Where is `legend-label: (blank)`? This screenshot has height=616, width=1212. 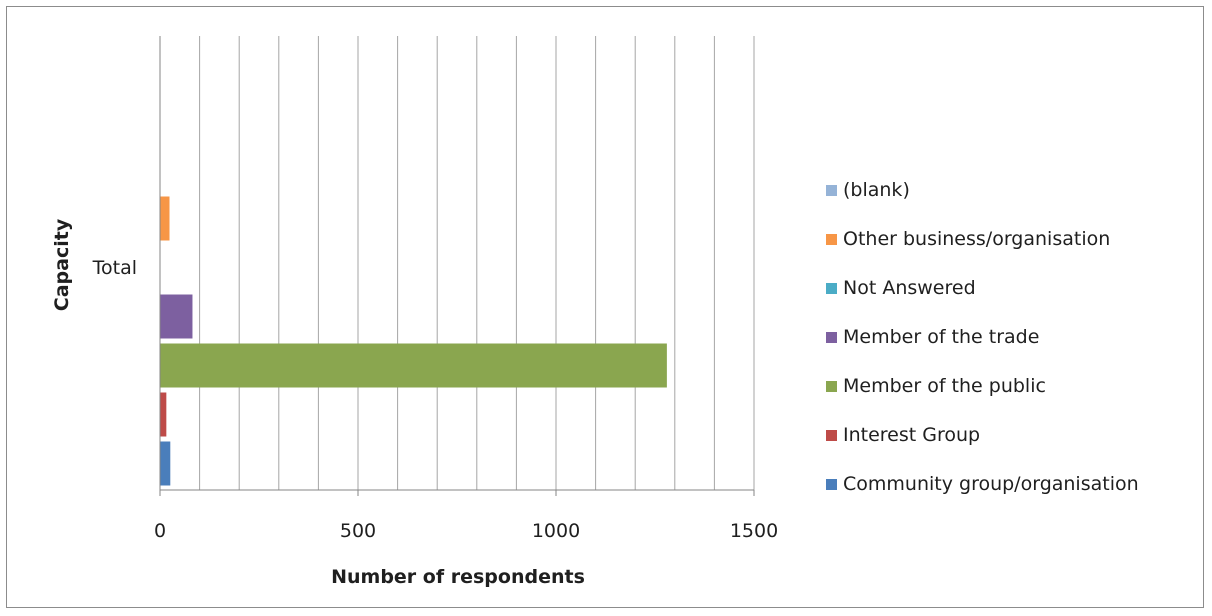 legend-label: (blank) is located at coordinates (876, 190).